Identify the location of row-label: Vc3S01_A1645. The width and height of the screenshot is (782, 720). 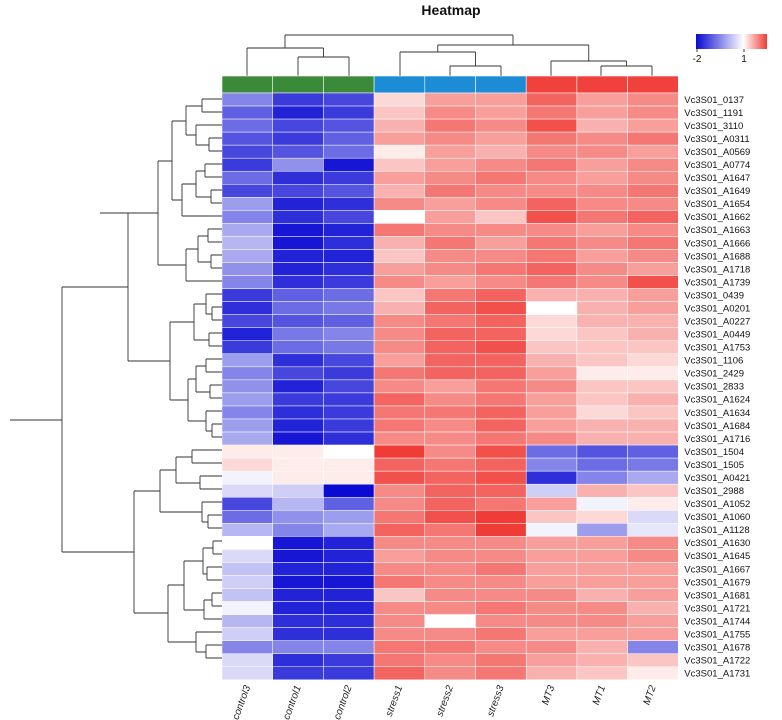
(717, 556).